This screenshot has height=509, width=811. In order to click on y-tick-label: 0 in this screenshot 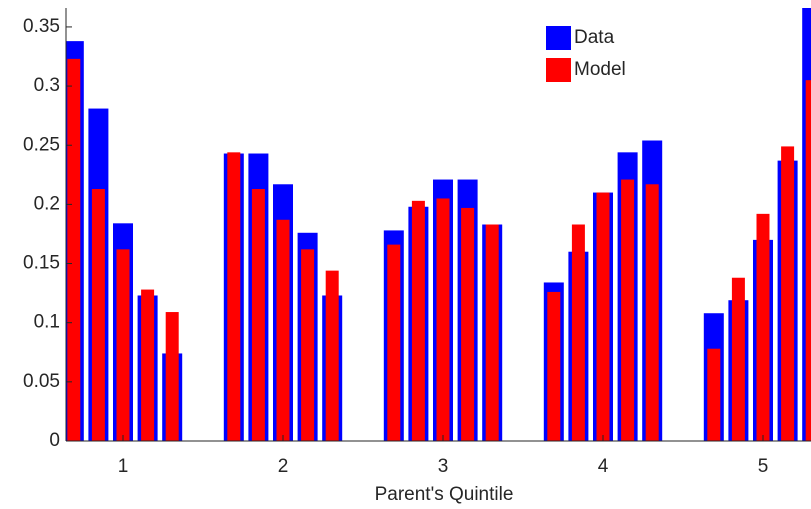, I will do `click(54, 440)`.